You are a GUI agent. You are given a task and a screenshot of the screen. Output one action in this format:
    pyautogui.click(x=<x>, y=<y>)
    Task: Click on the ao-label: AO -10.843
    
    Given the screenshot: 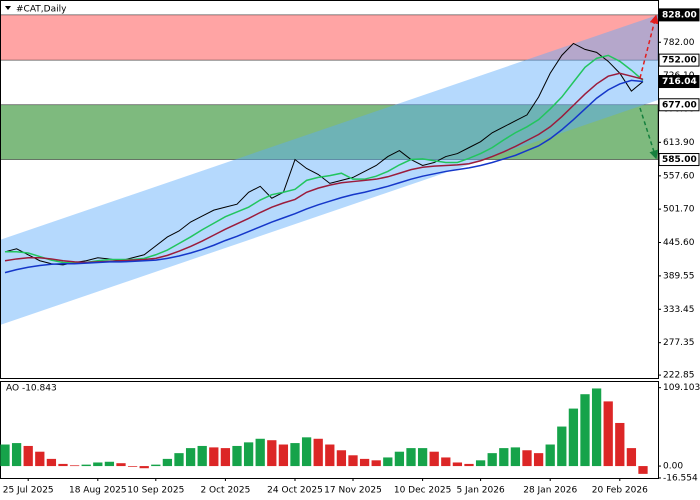 What is the action you would take?
    pyautogui.click(x=31, y=389)
    